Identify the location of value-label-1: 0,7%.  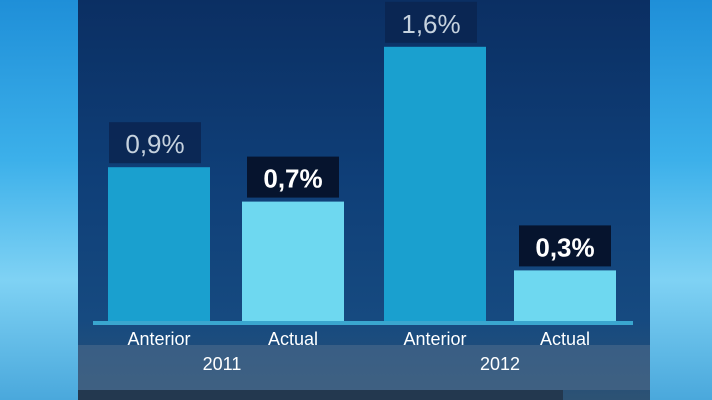
(292, 179).